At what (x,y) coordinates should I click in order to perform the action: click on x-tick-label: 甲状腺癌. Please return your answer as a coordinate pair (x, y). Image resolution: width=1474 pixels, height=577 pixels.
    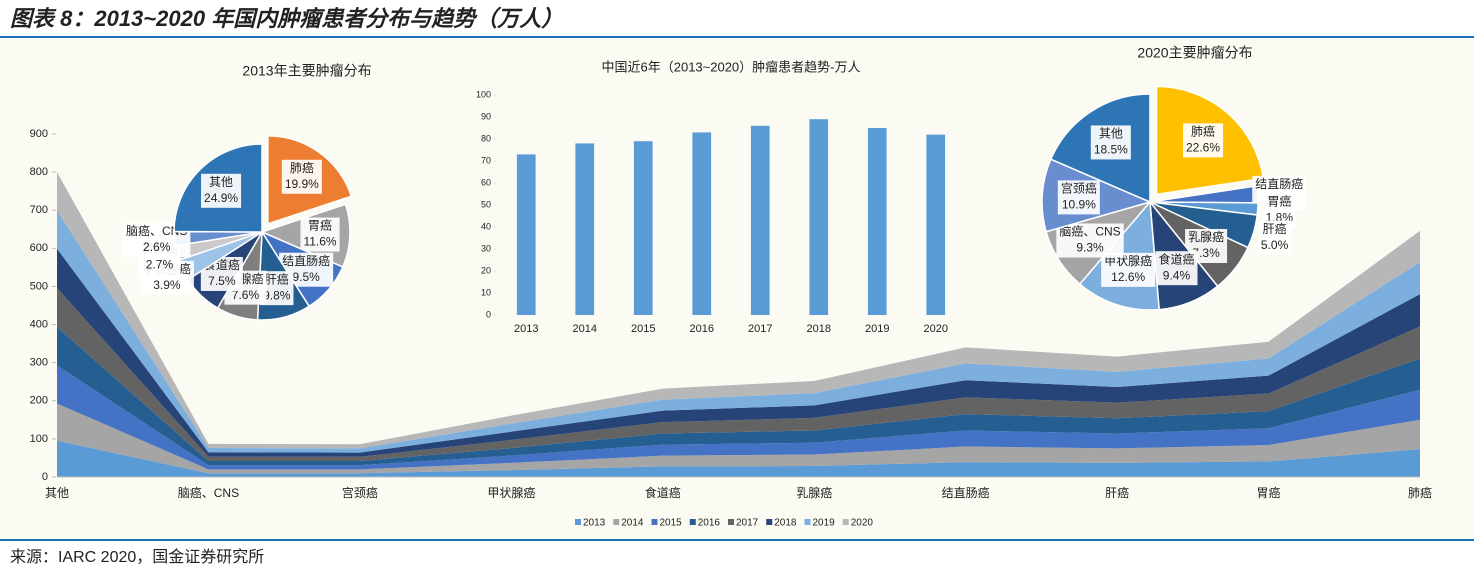
    Looking at the image, I should click on (511, 492).